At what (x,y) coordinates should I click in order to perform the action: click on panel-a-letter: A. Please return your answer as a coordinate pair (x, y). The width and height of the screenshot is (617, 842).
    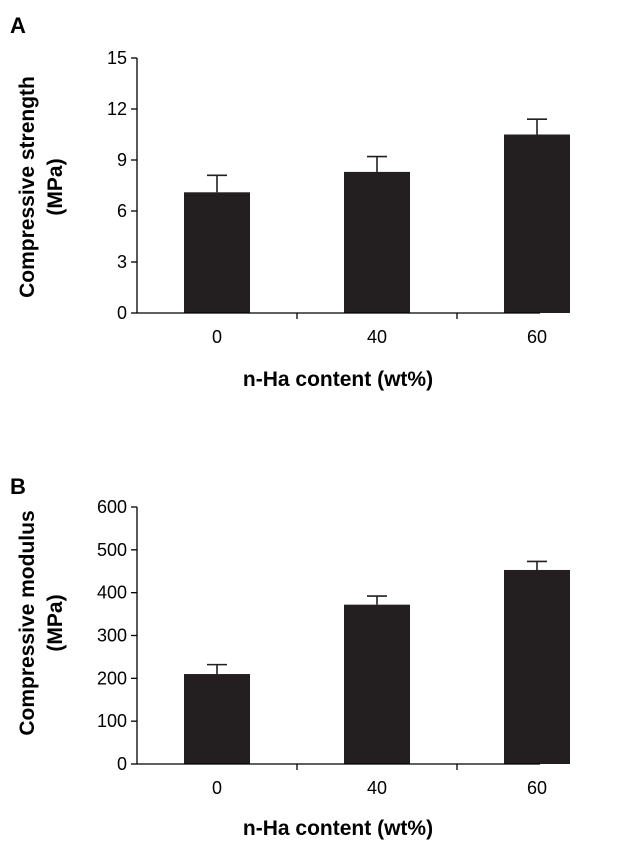
    Looking at the image, I should click on (18, 25).